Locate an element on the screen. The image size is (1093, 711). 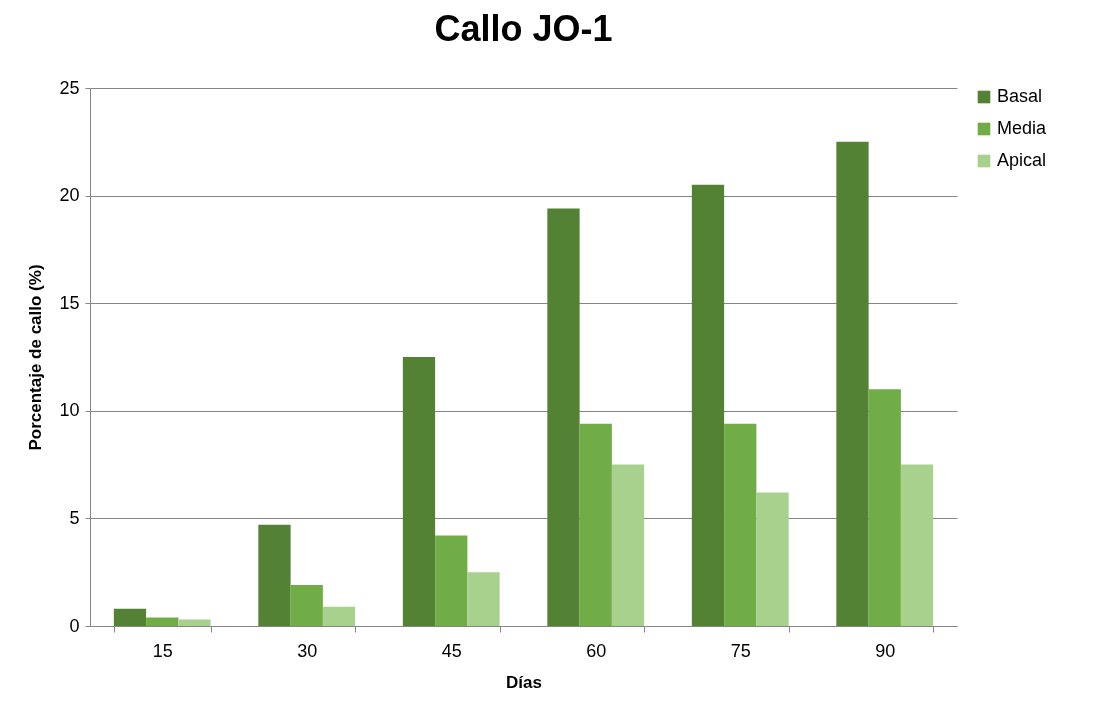
y-tick-label: 15 is located at coordinates (69, 302).